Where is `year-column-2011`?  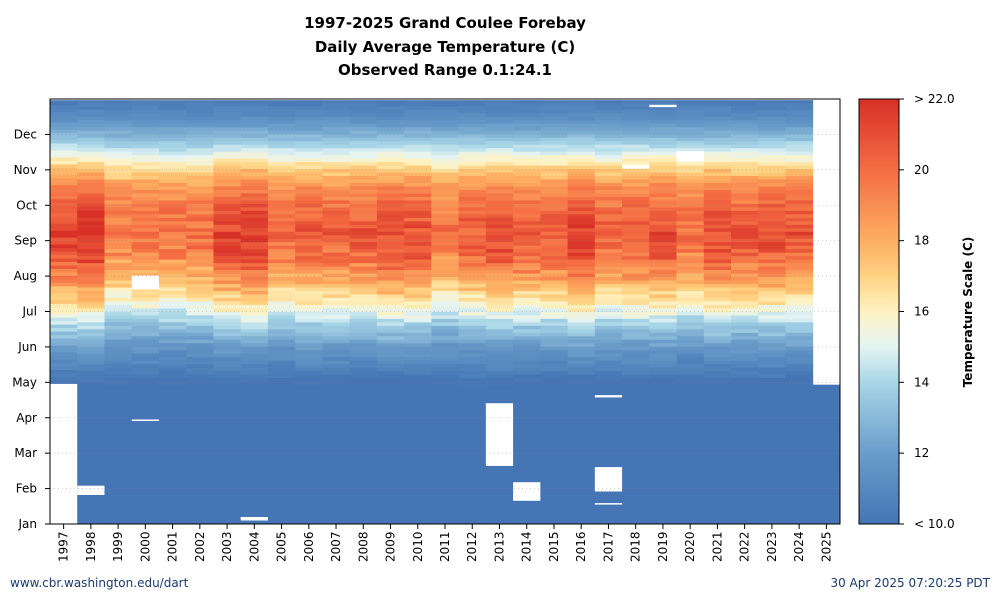
year-column-2011 is located at coordinates (445, 312).